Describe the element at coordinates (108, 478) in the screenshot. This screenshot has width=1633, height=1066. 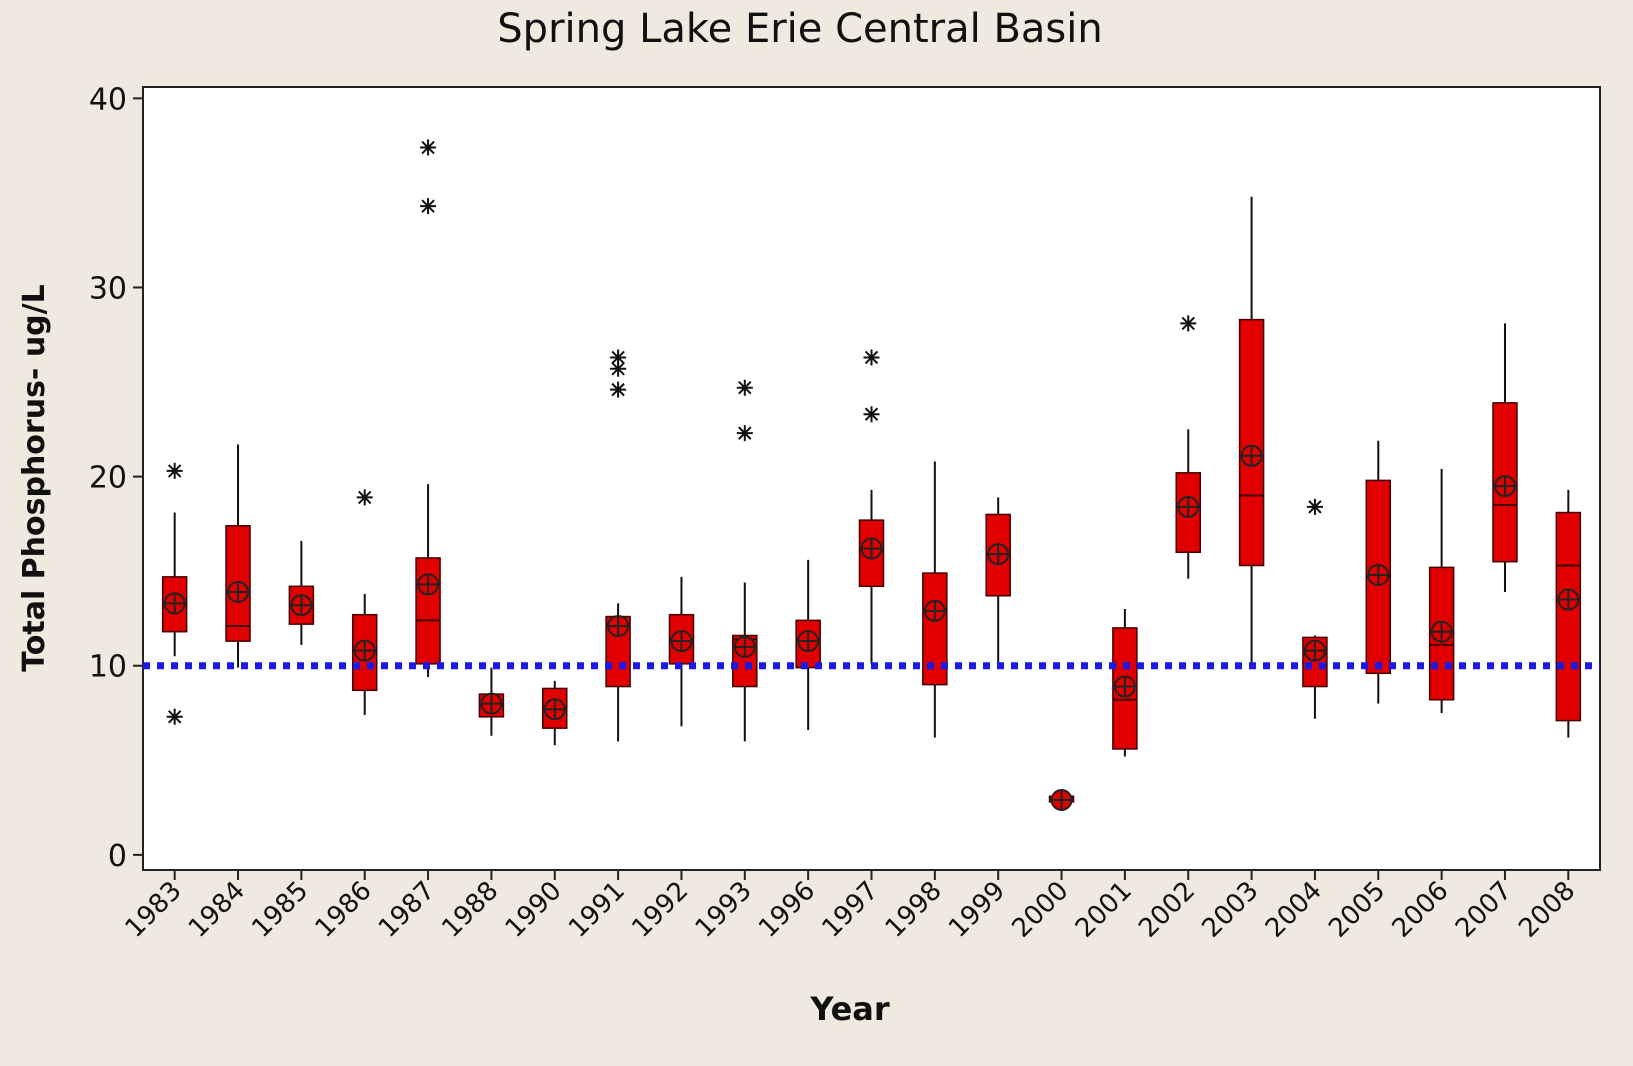
I see `y-tick-label: 20` at that location.